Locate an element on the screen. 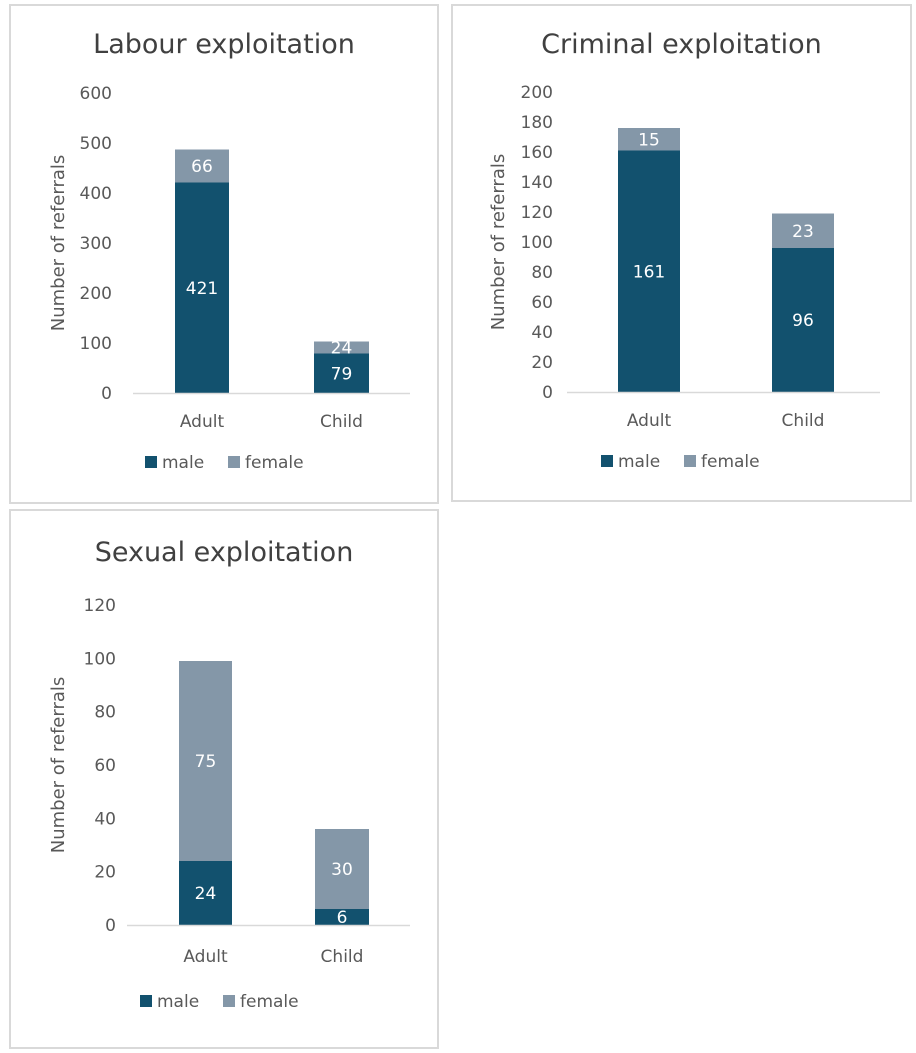 The image size is (916, 1053). data-label: 6 is located at coordinates (342, 918).